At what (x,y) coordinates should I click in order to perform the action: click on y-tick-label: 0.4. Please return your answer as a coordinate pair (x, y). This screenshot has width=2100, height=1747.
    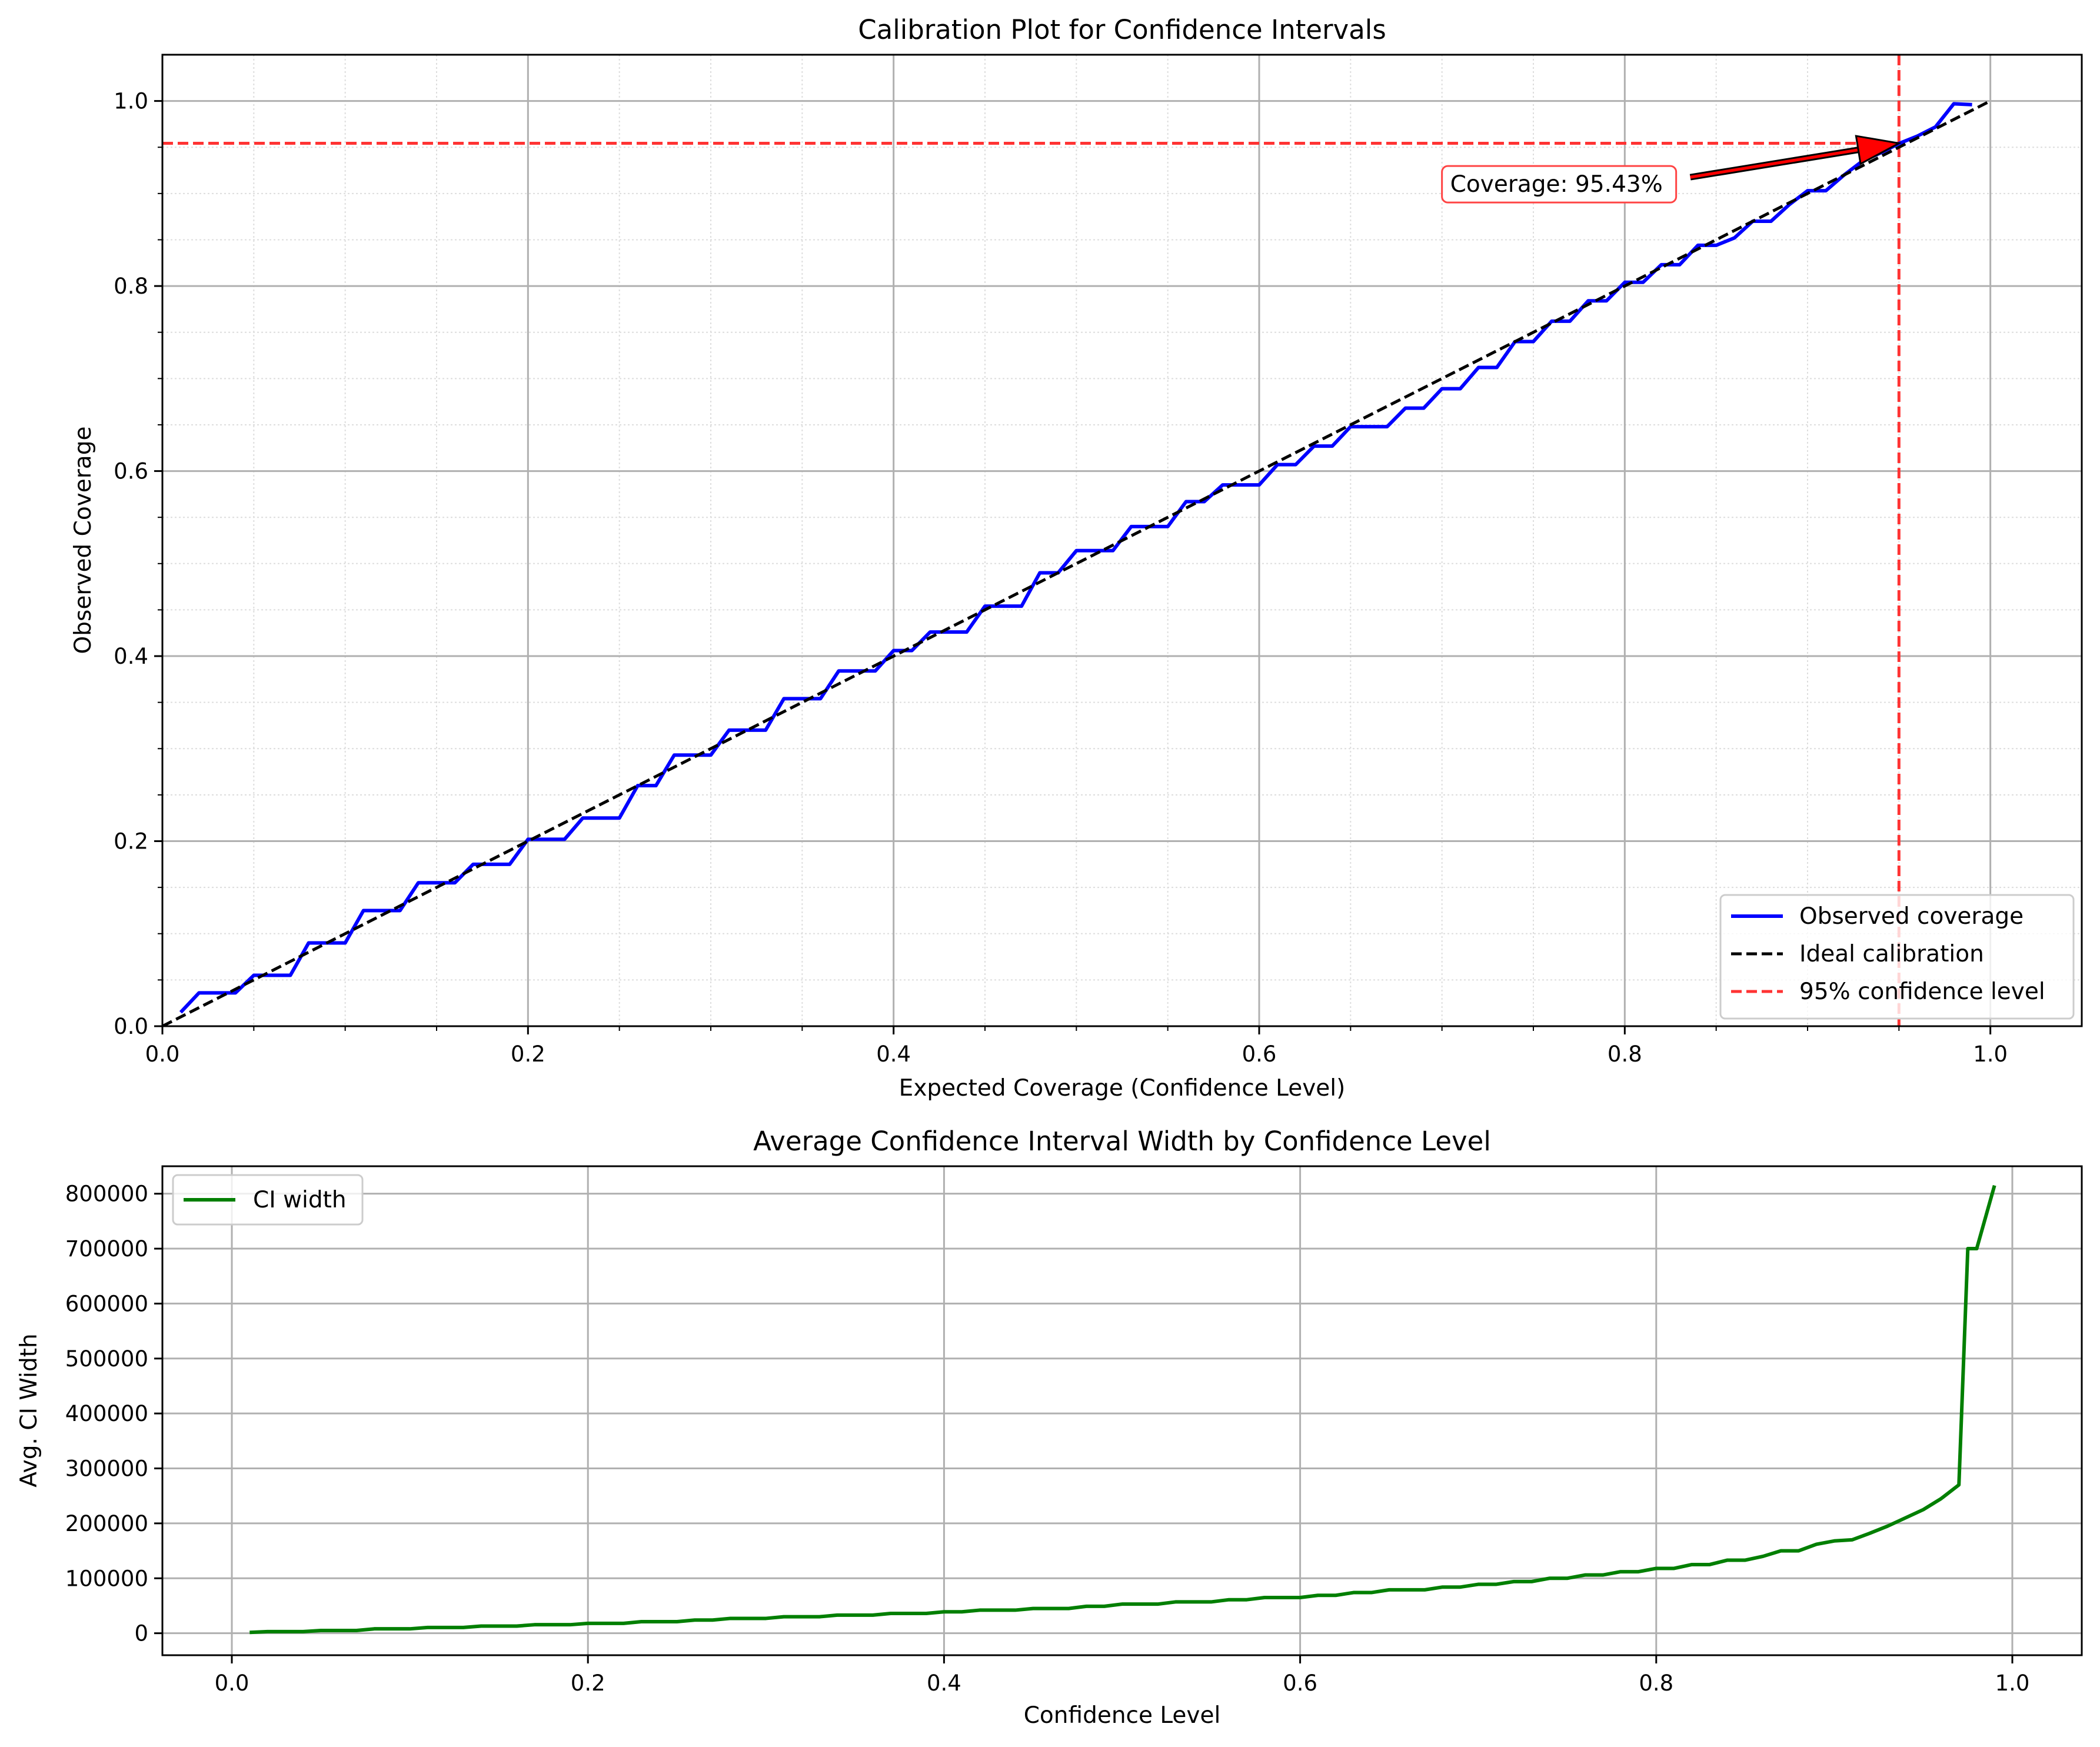
    Looking at the image, I should click on (131, 656).